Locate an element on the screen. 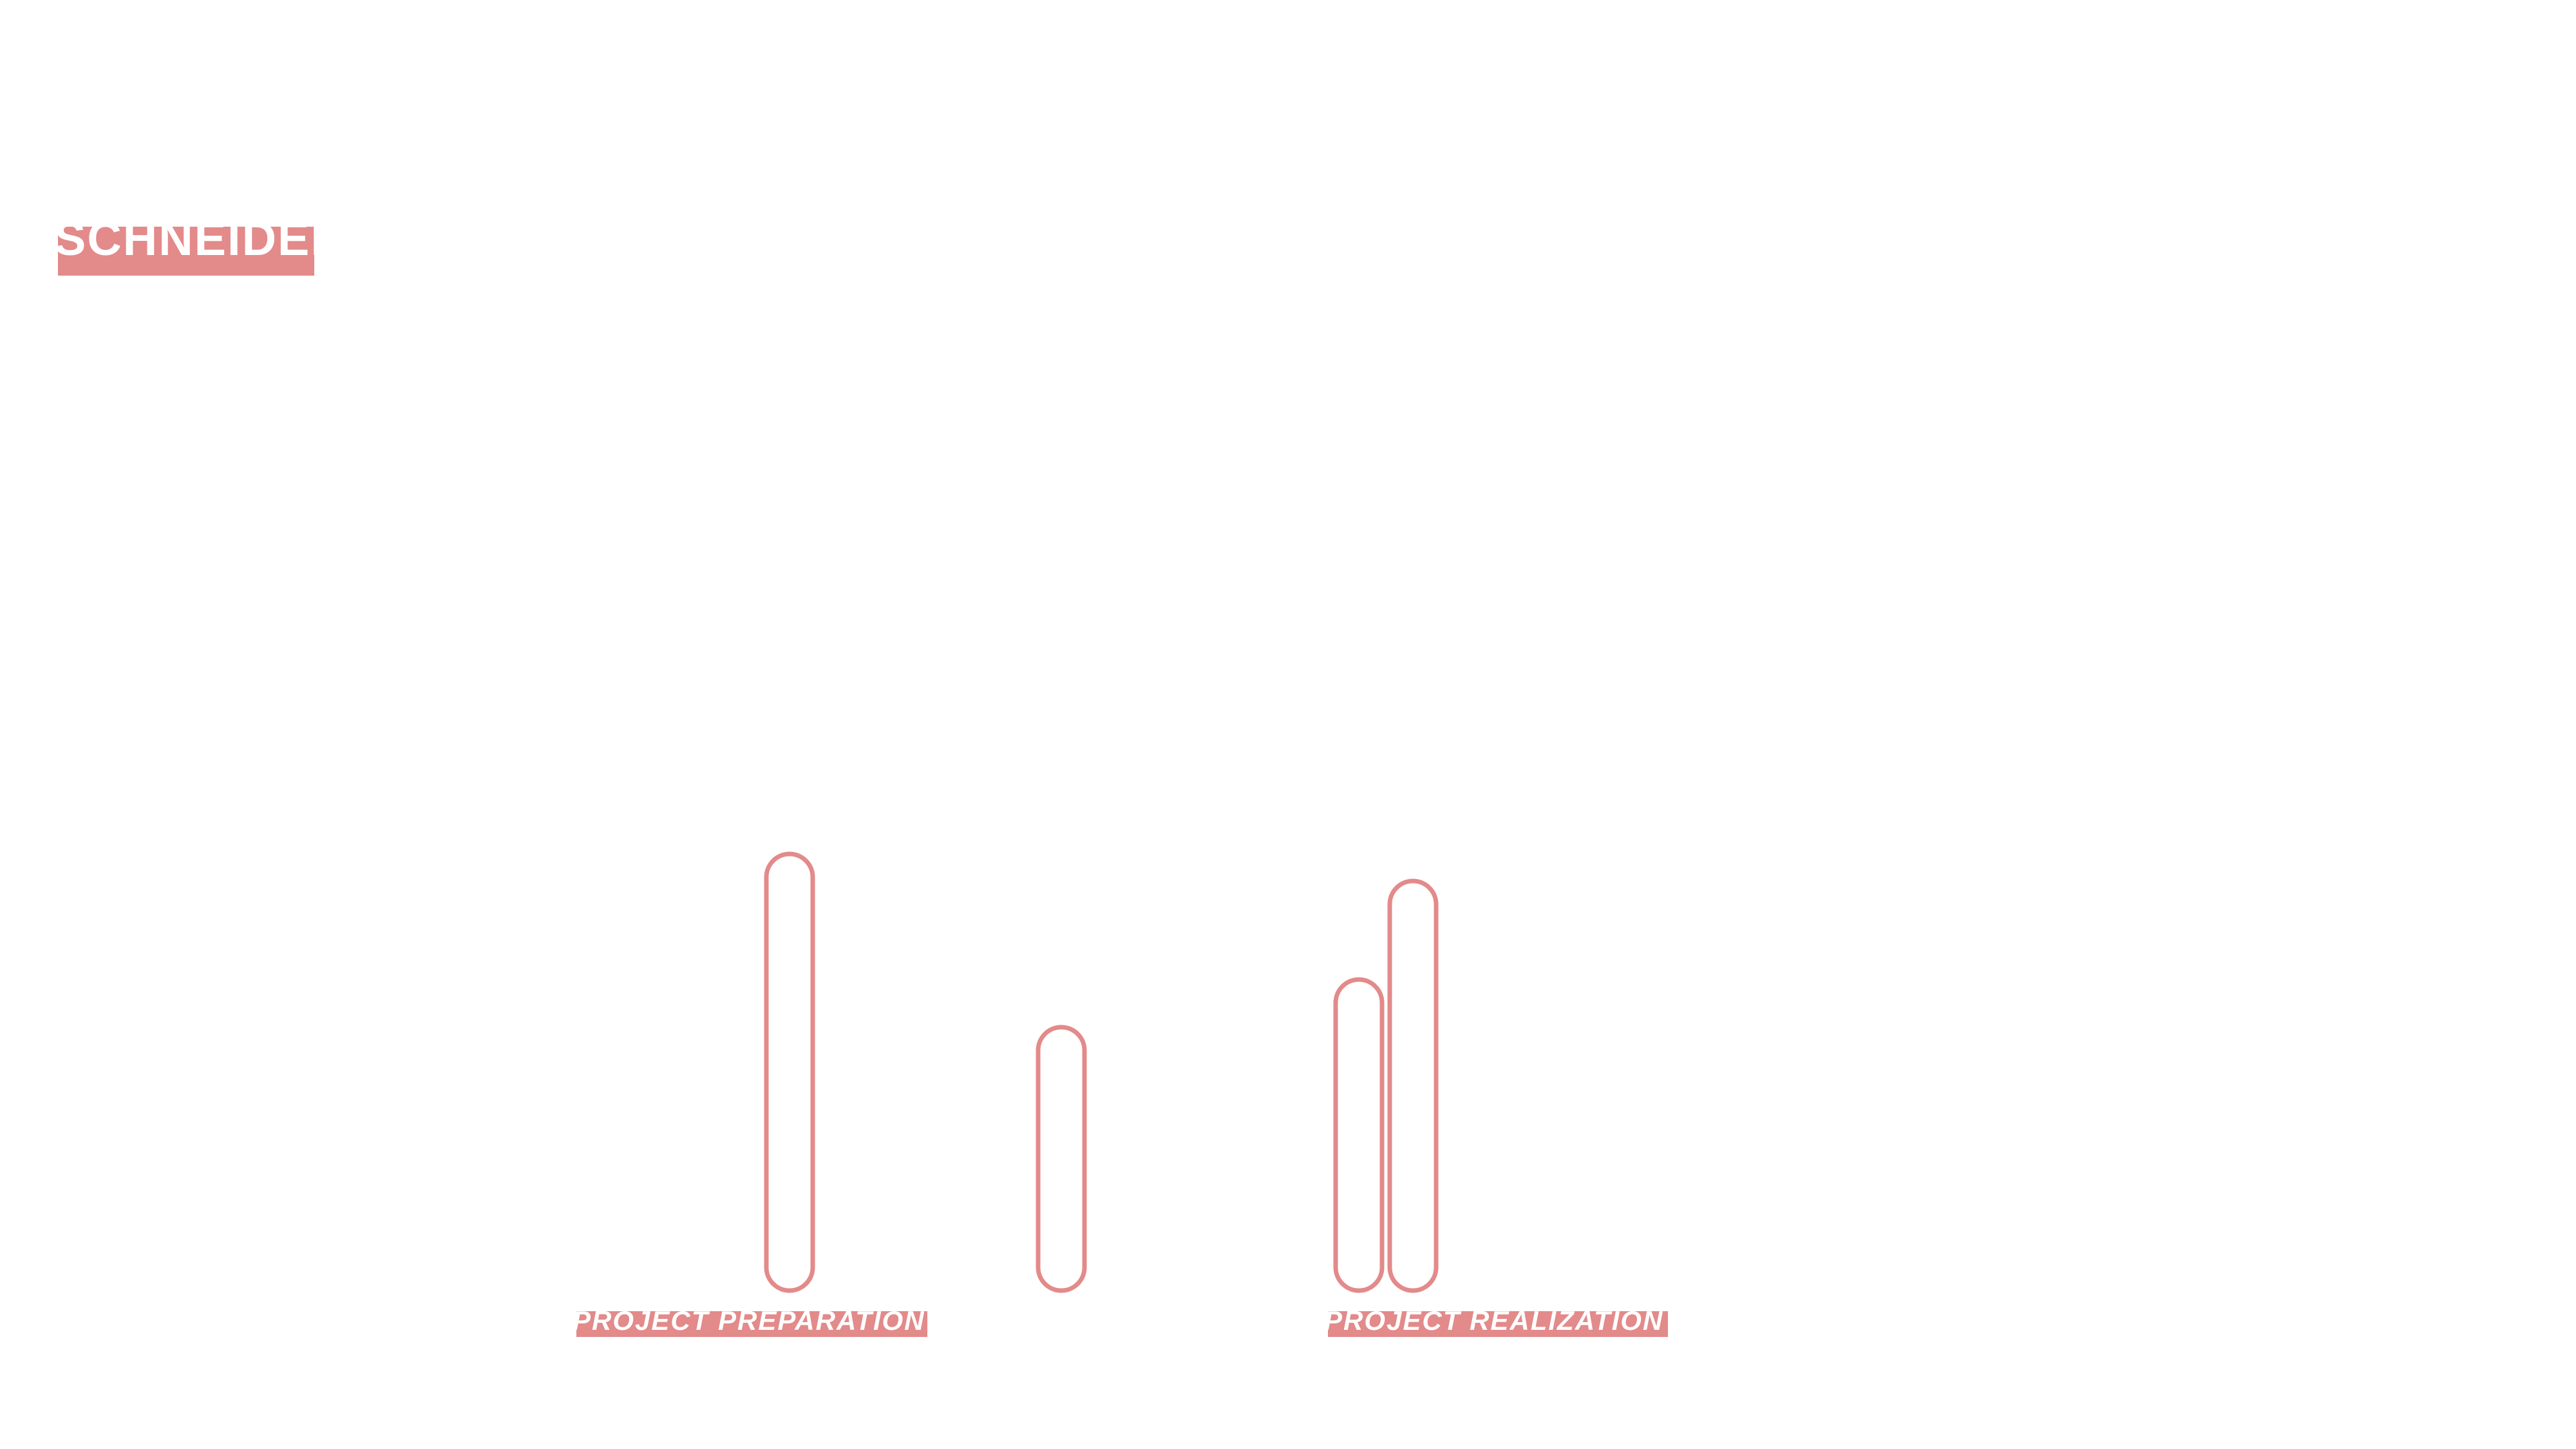  brand-logo: SCHNEIDER is located at coordinates (186, 251).